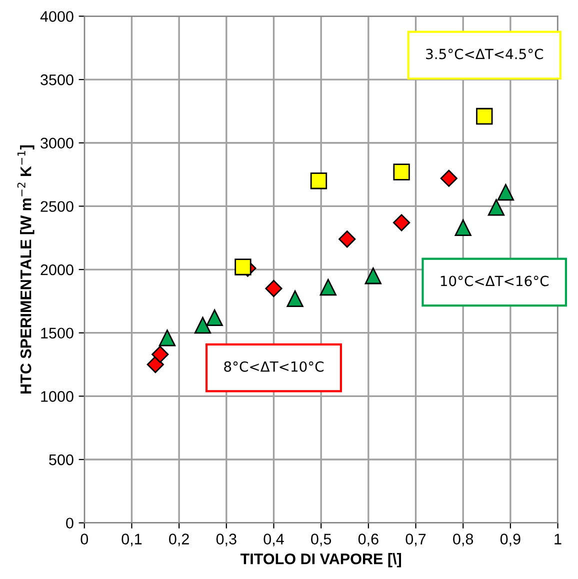  I want to click on y-tick-label: 1000, so click(57, 396).